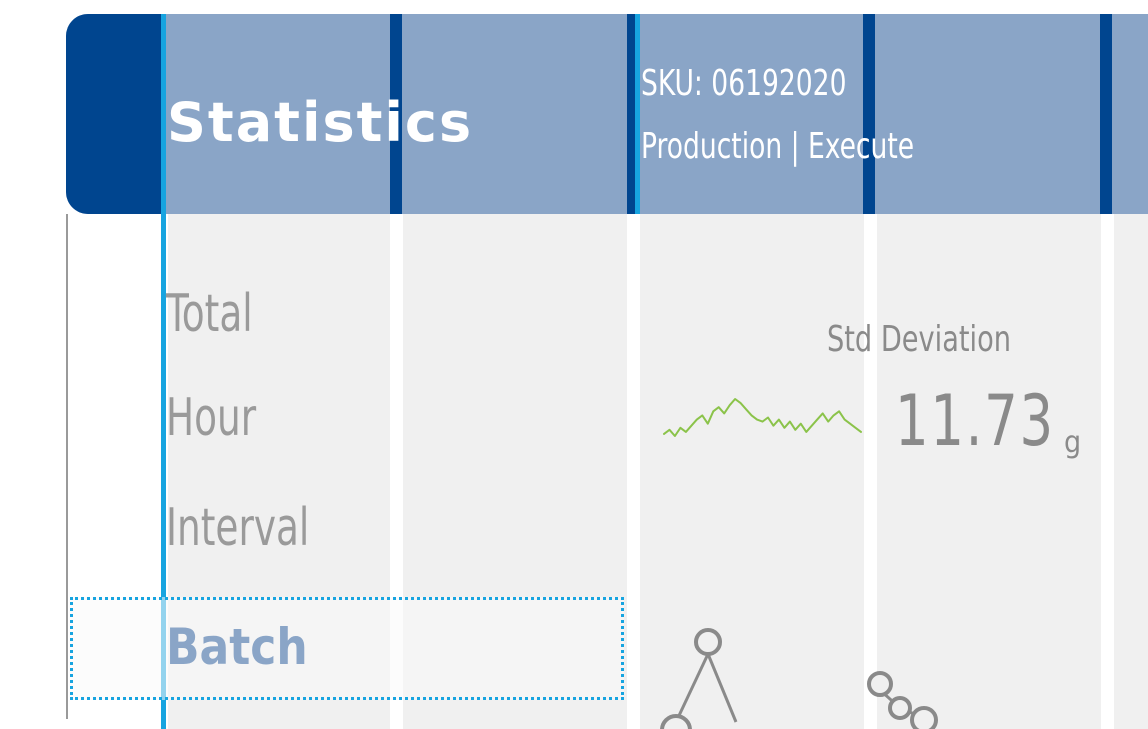 The image size is (1148, 729). What do you see at coordinates (114, 114) in the screenshot?
I see `header-corner` at bounding box center [114, 114].